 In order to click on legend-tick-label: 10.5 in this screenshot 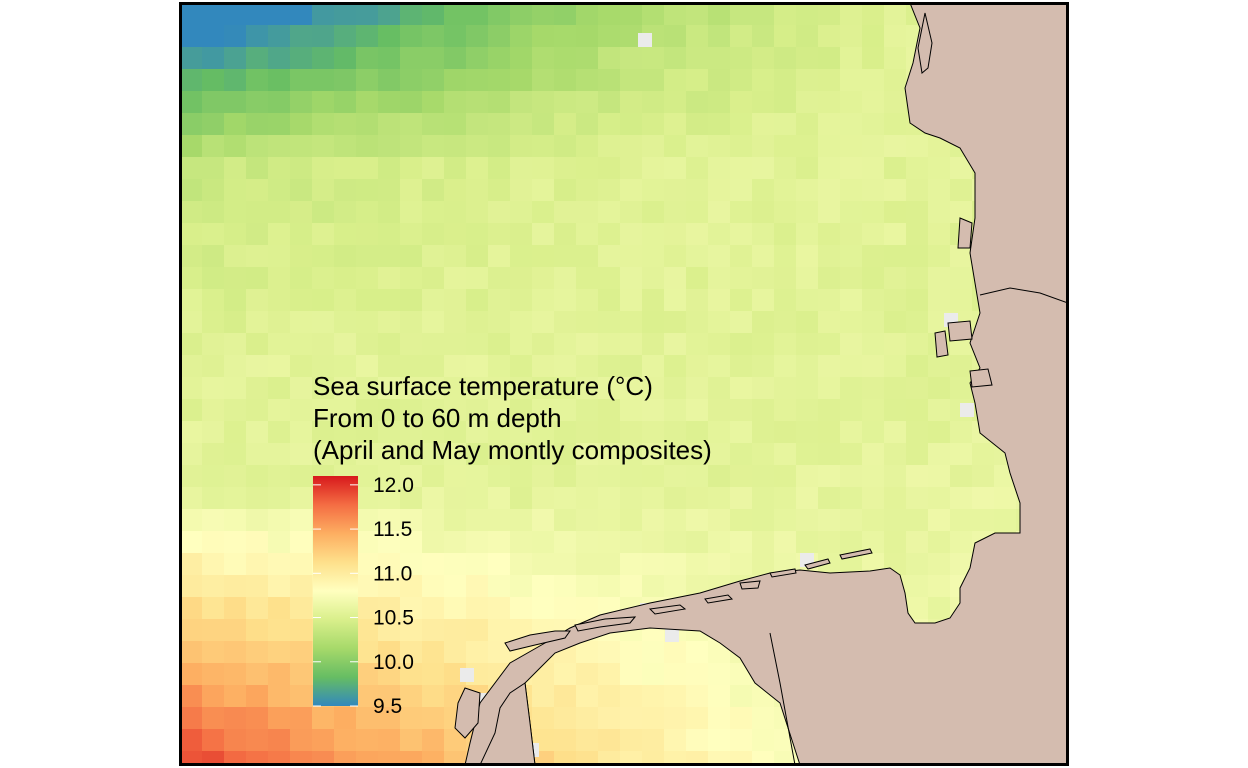, I will do `click(393, 618)`.